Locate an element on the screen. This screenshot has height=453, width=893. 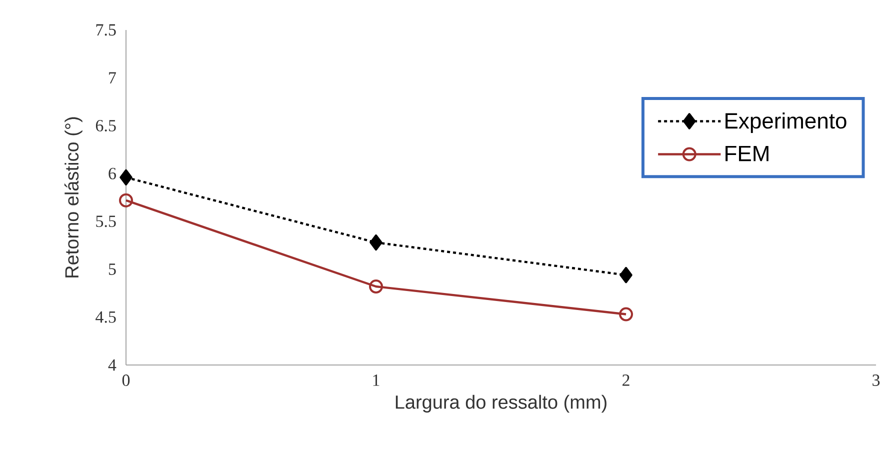
y-tick-label: 5 is located at coordinates (112, 269).